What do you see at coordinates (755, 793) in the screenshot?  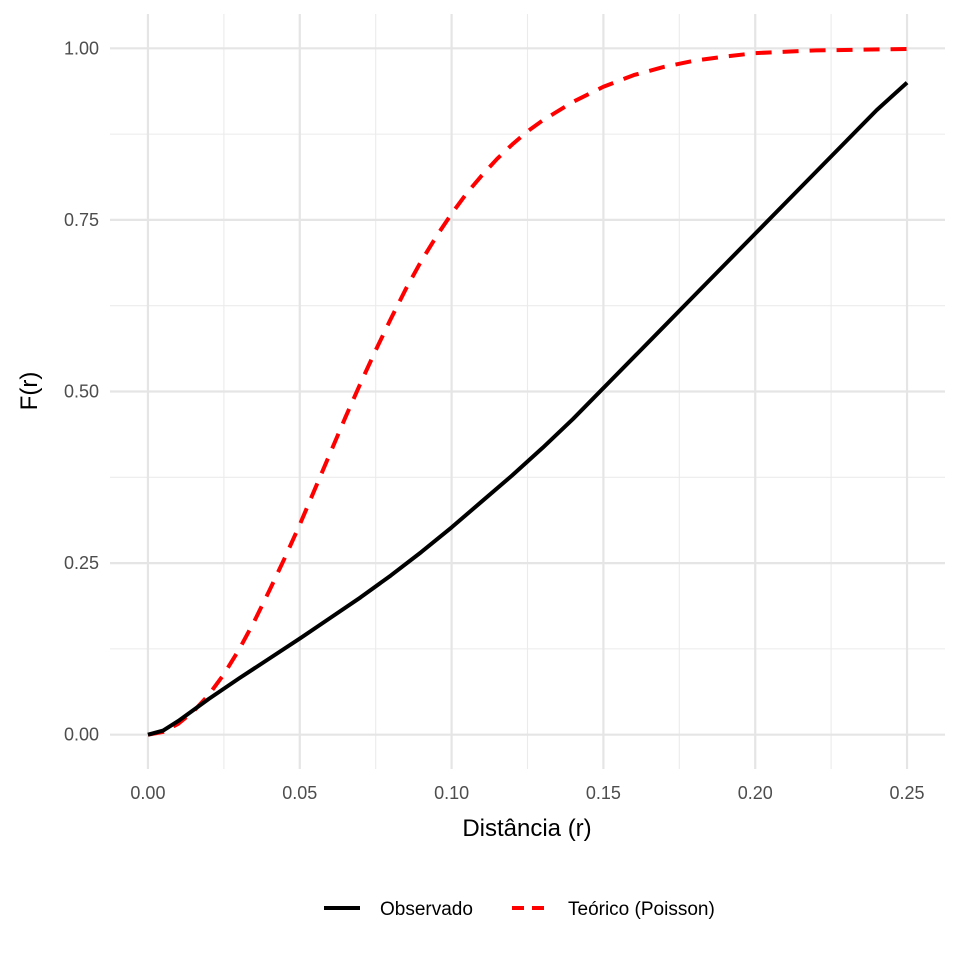 I see `x-tick-label: 0.20` at bounding box center [755, 793].